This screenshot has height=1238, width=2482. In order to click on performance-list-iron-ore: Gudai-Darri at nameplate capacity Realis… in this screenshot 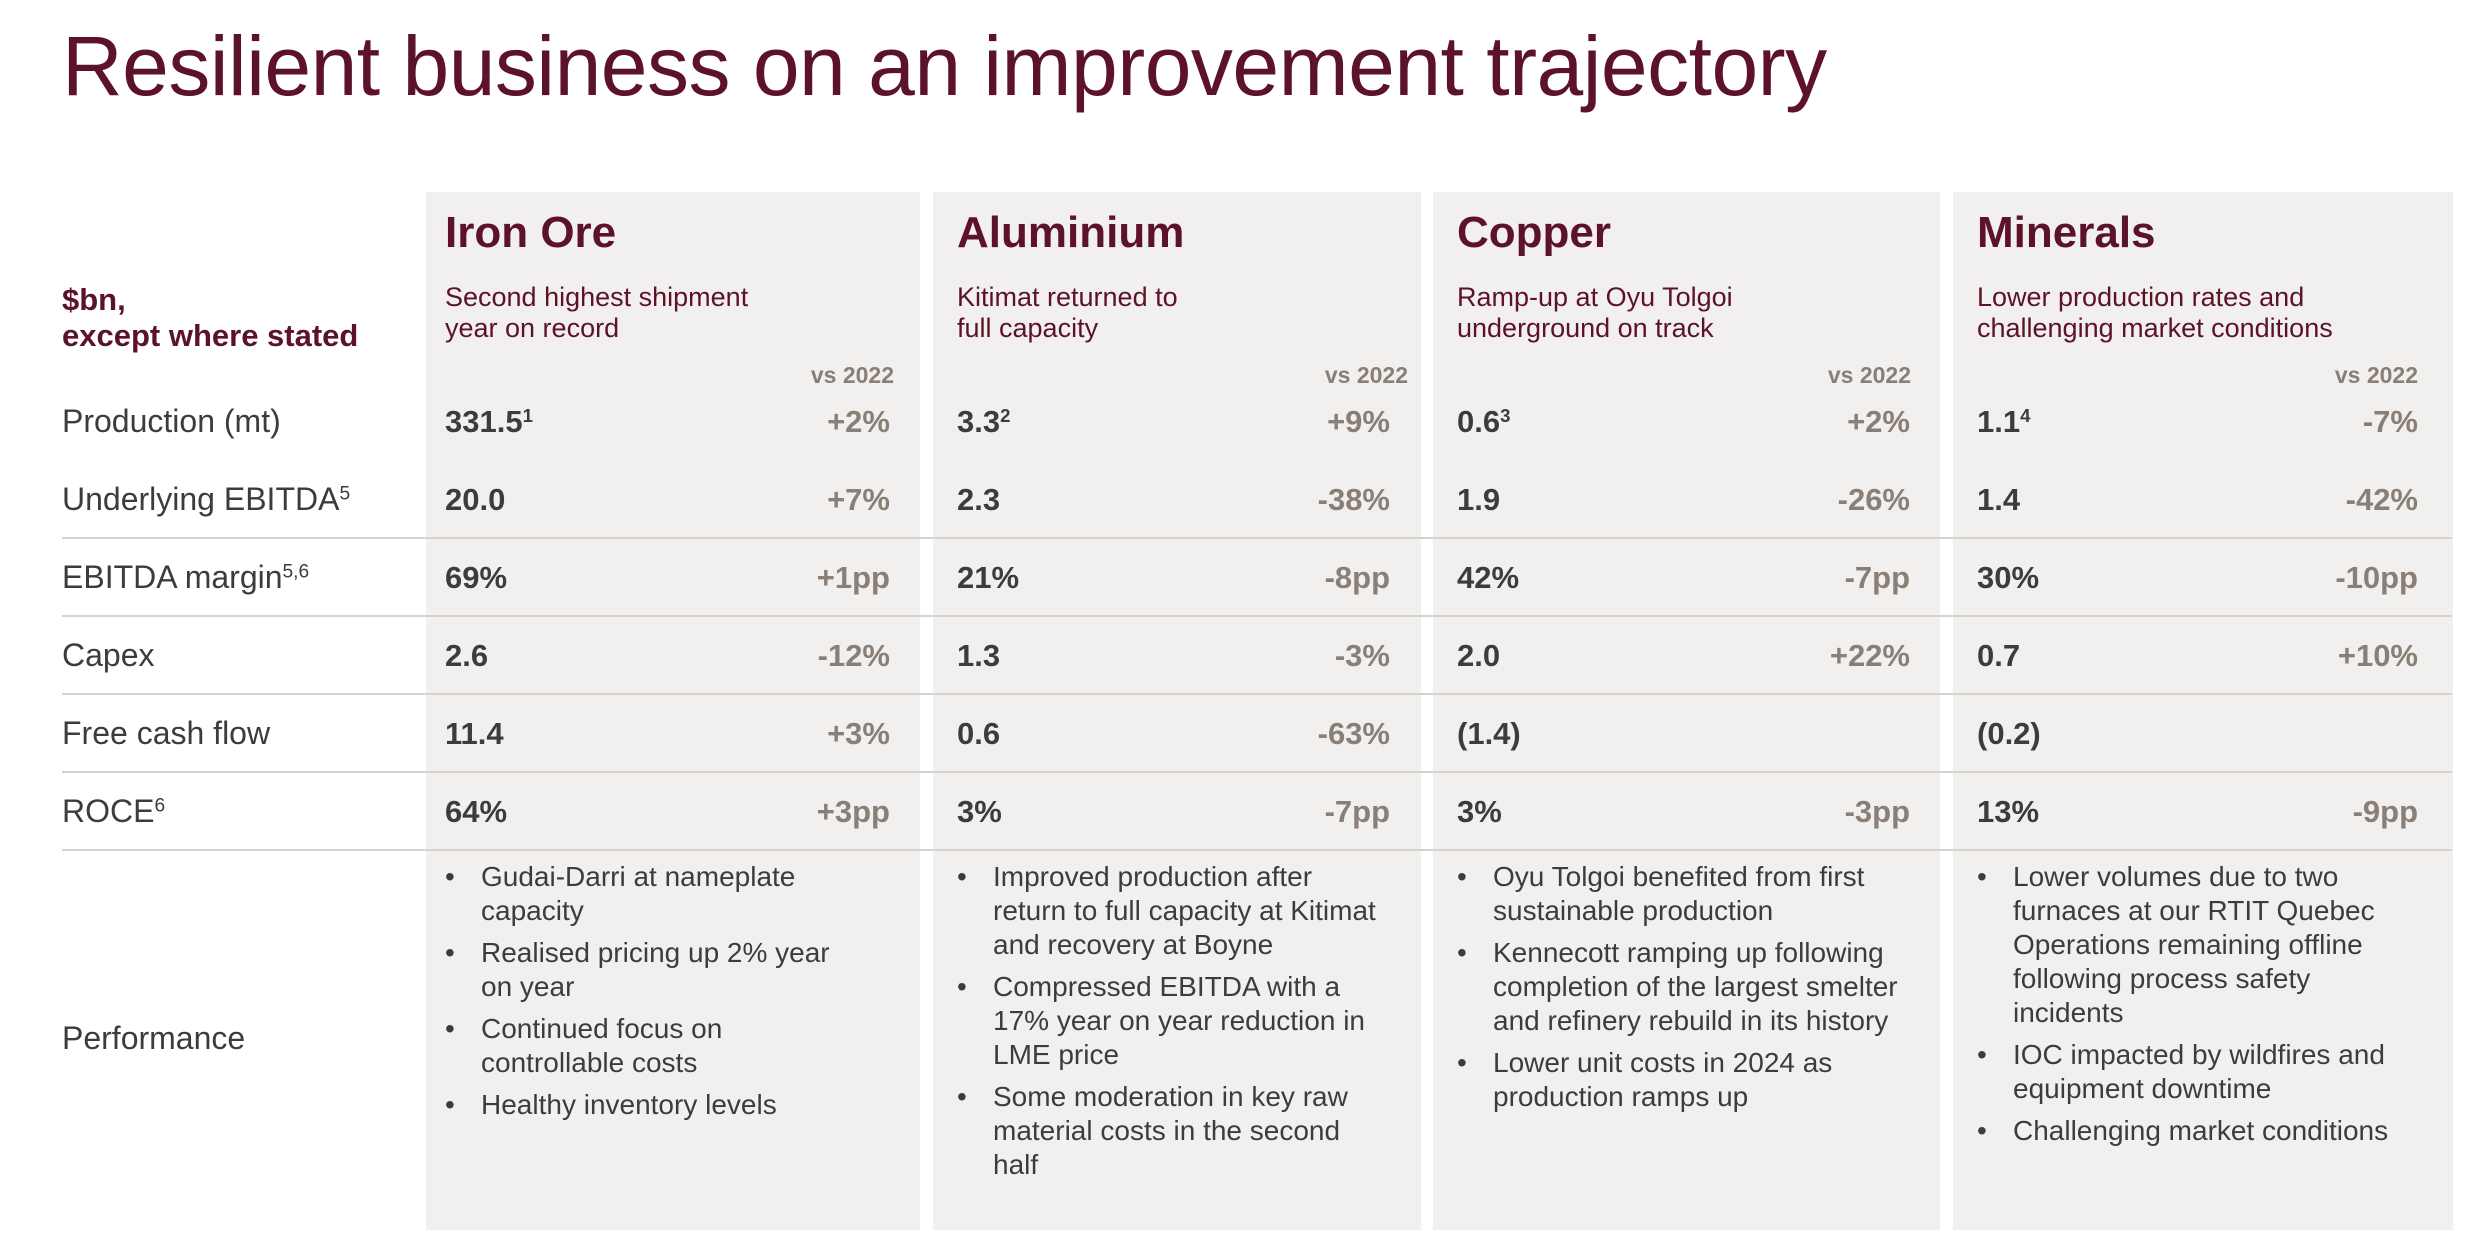, I will do `click(645, 995)`.